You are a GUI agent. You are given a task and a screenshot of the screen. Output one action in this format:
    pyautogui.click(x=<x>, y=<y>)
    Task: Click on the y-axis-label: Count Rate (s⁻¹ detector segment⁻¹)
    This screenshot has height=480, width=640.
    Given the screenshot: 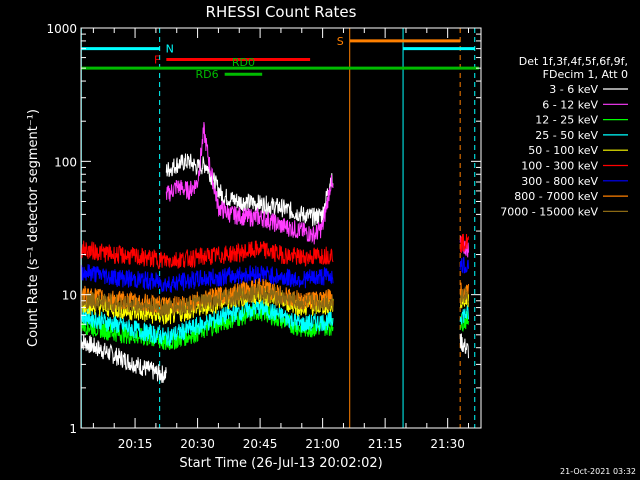 What is the action you would take?
    pyautogui.click(x=33, y=228)
    